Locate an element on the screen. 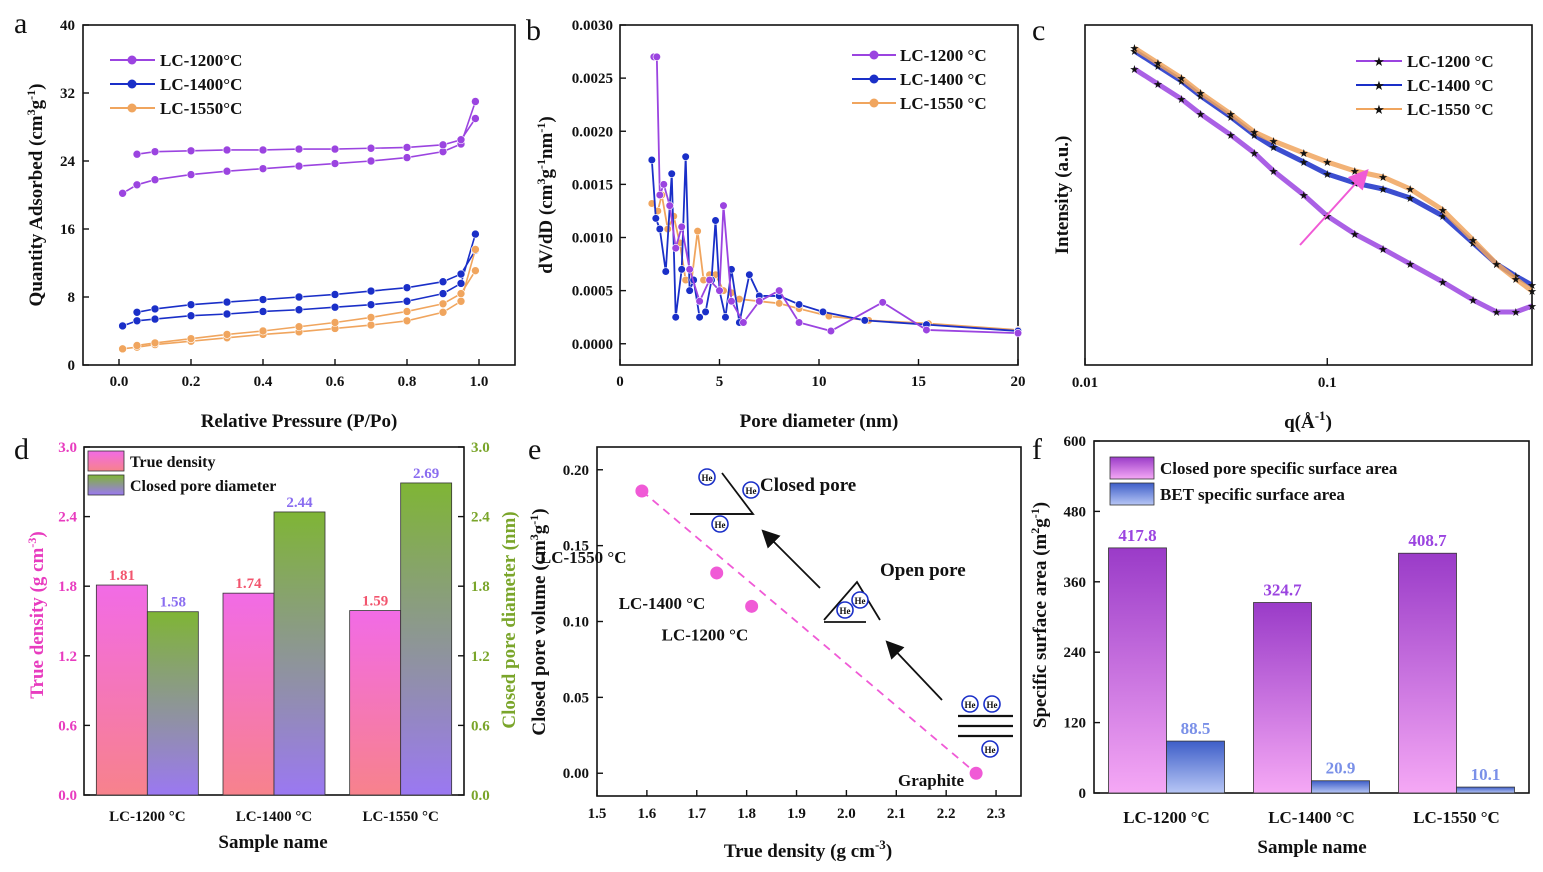 This screenshot has width=1543, height=872. y-tick-label: 16 is located at coordinates (68, 230).